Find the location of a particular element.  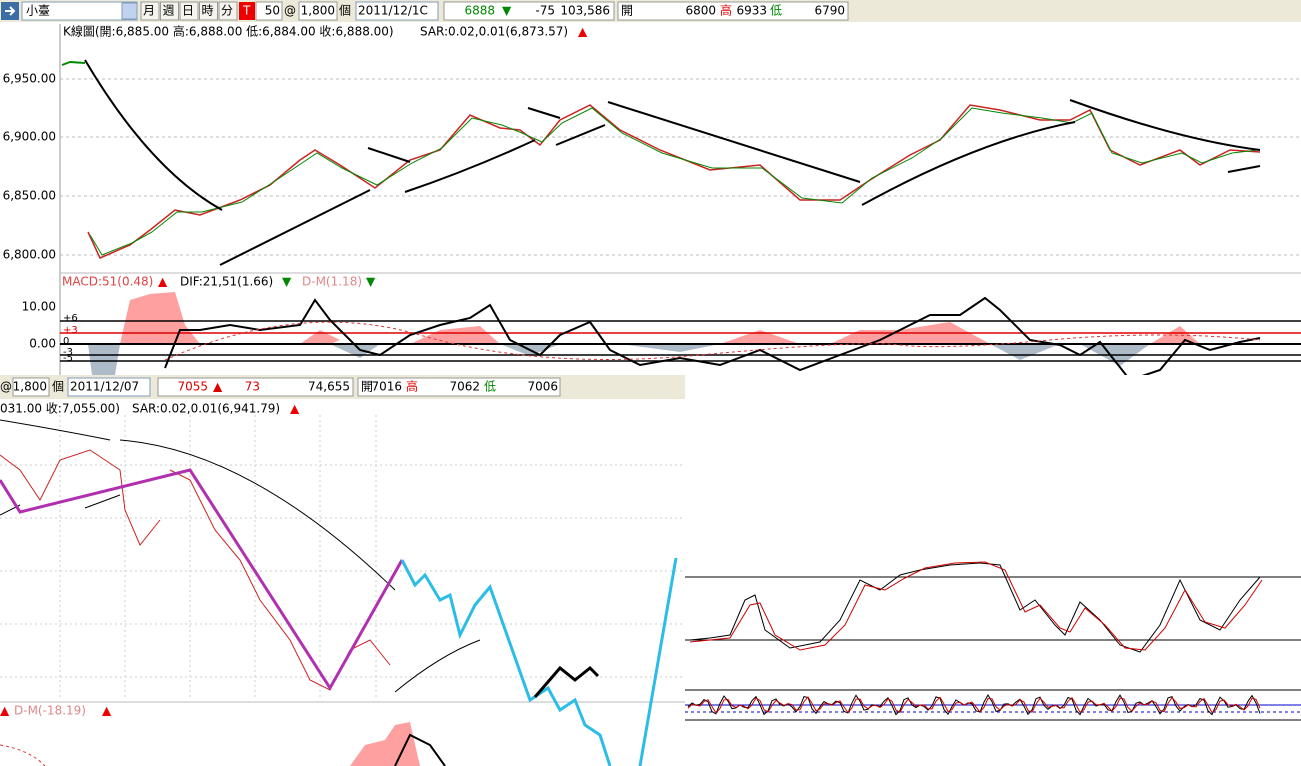

dif-line is located at coordinates (712, 339).